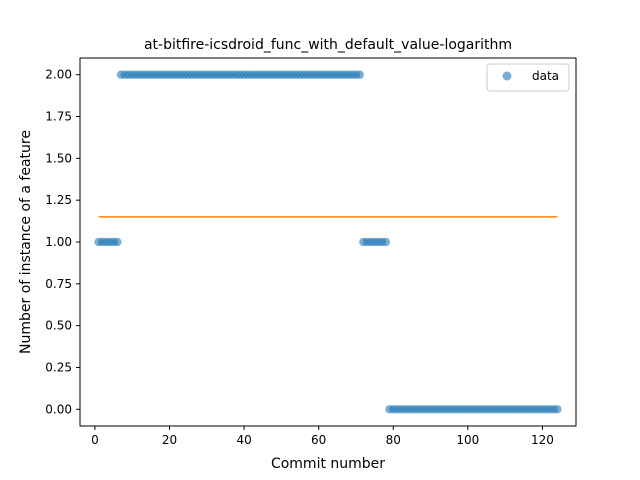 The height and width of the screenshot is (480, 640). What do you see at coordinates (95, 440) in the screenshot?
I see `x-tick-label: 0` at bounding box center [95, 440].